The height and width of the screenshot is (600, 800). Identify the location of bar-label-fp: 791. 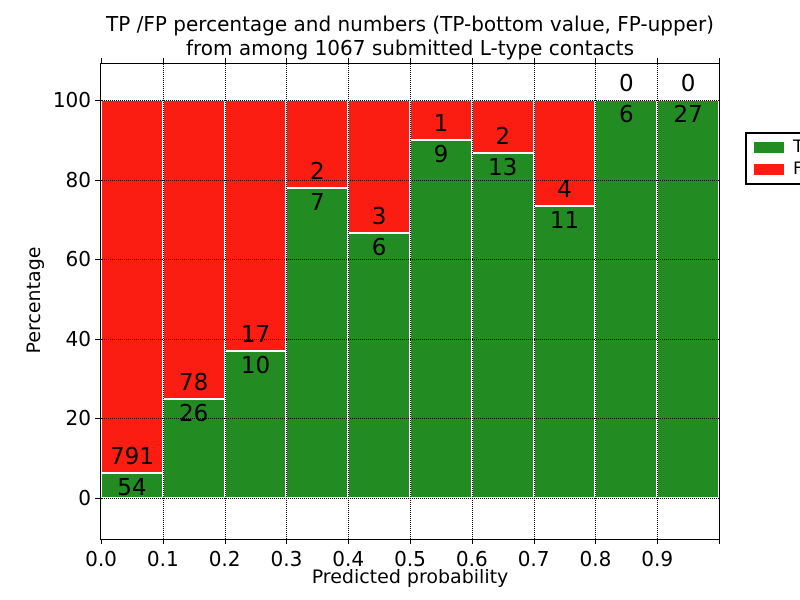
(131, 456).